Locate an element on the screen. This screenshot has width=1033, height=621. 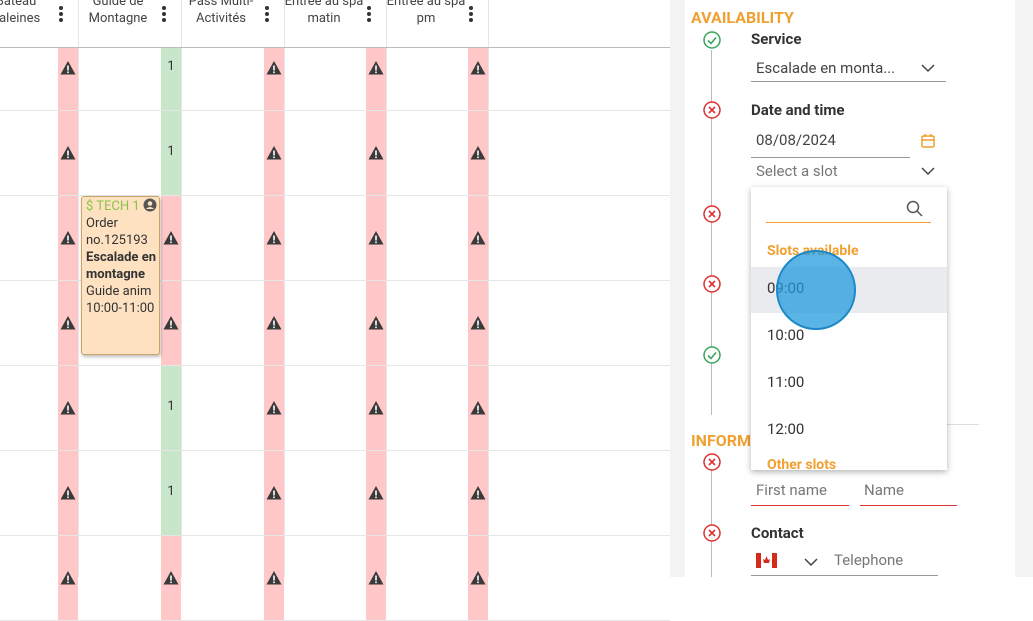
column-header: Pass Multi-Activités is located at coordinates (221, 13).